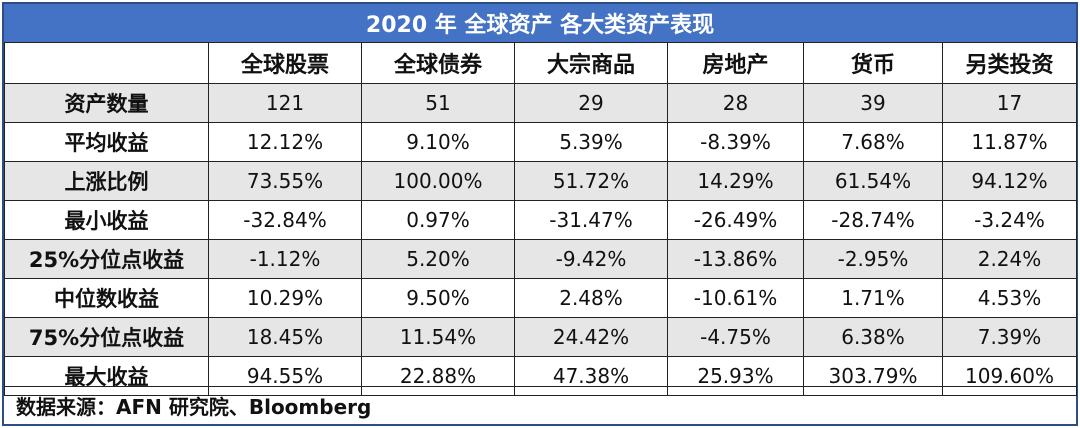 This screenshot has width=1080, height=428. I want to click on table-cell: -1.12%, so click(285, 259).